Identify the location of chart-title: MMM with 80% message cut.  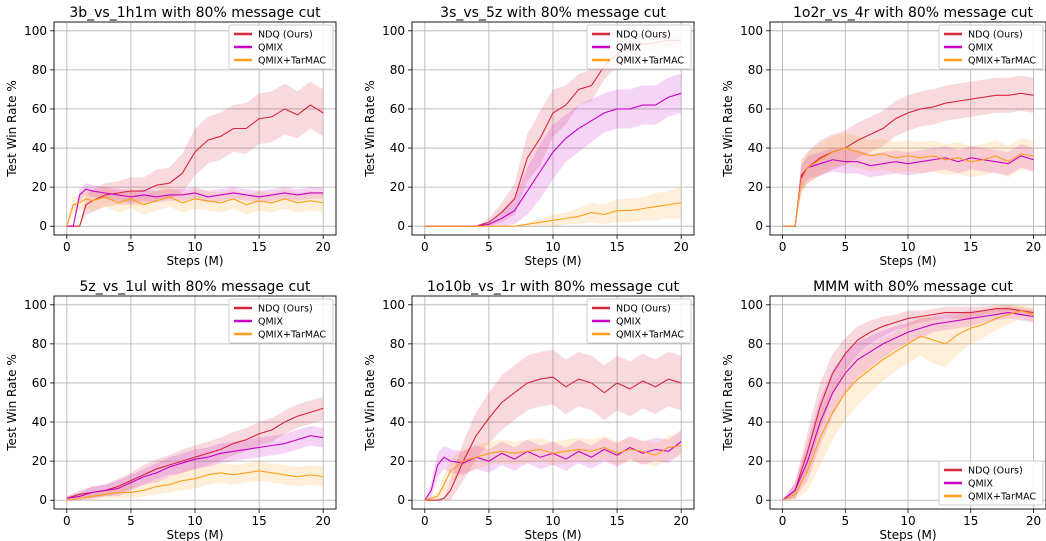
(913, 287).